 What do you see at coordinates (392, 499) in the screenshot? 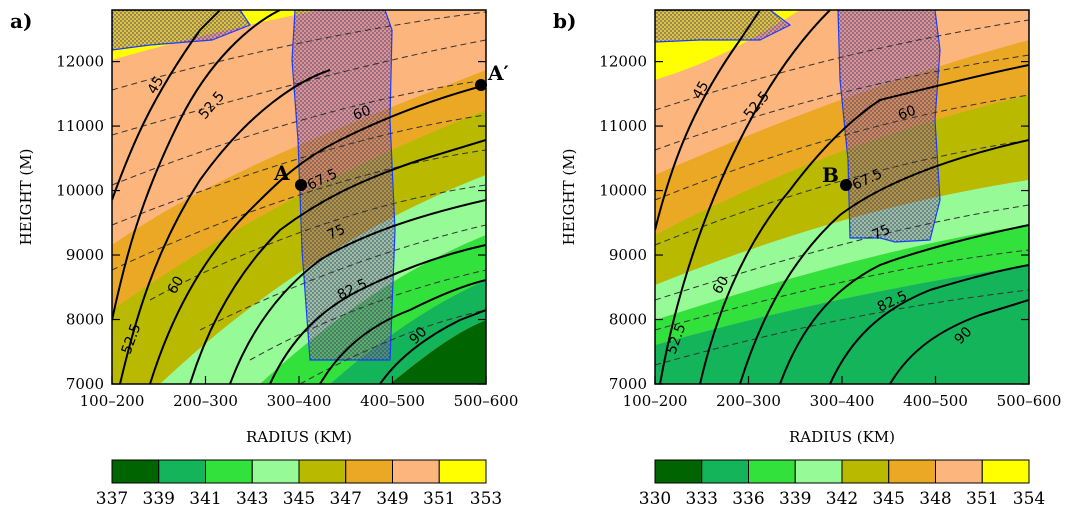
I see `colorbar-label: 349` at bounding box center [392, 499].